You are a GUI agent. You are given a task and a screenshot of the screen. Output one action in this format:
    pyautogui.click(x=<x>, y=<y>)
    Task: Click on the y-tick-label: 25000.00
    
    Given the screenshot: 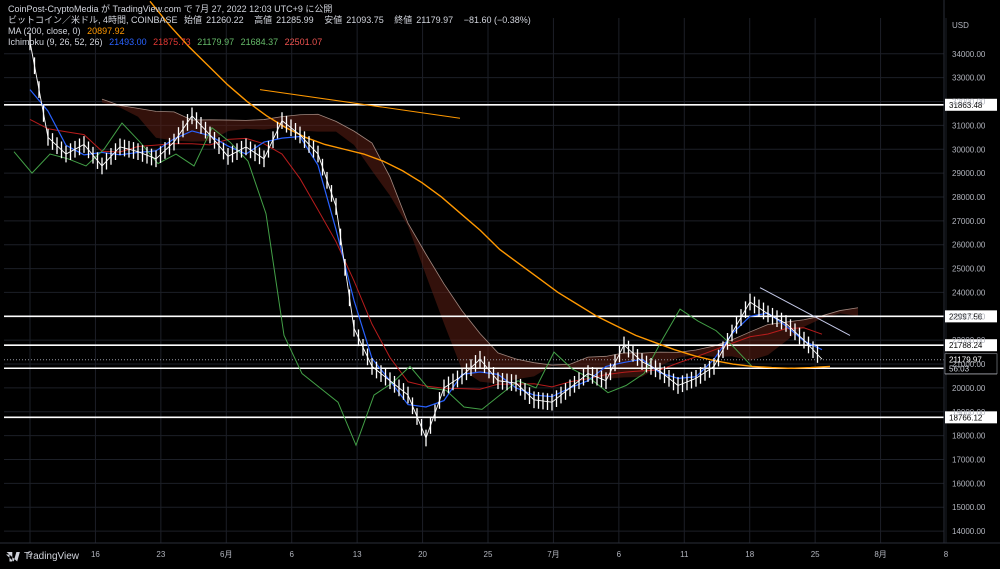 What is the action you would take?
    pyautogui.click(x=969, y=269)
    